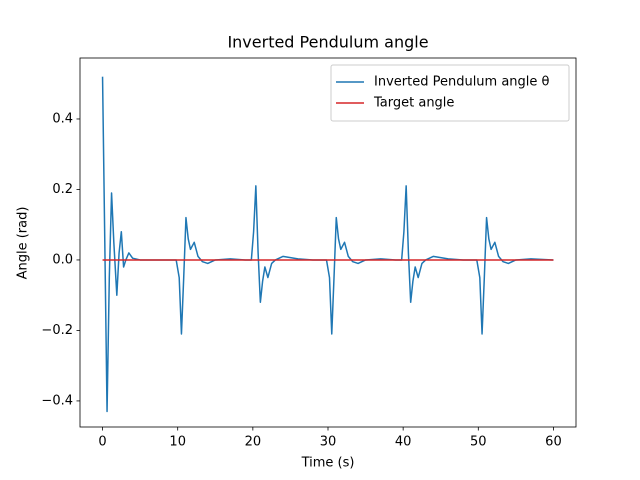 This screenshot has width=640, height=480. What do you see at coordinates (57, 400) in the screenshot?
I see `y-tick-label: −0.4` at bounding box center [57, 400].